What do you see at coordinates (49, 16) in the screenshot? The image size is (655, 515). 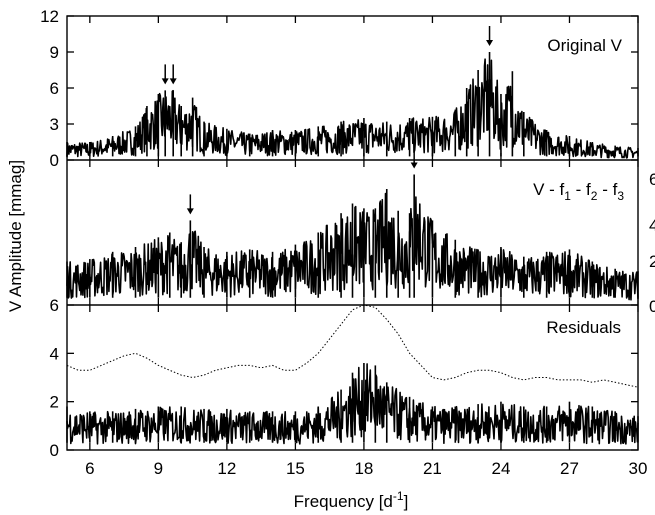 I see `y-tick-label: 12` at bounding box center [49, 16].